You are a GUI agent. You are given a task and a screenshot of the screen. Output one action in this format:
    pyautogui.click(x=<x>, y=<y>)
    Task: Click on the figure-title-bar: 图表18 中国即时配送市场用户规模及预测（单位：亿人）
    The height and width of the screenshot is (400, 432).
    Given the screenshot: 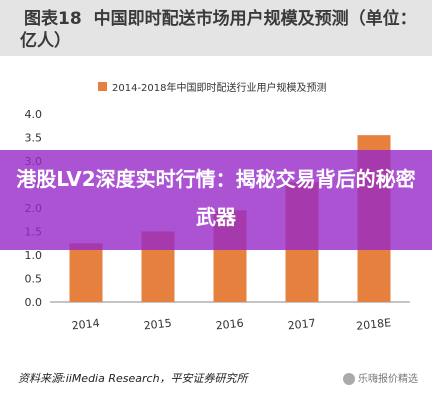 What is the action you would take?
    pyautogui.click(x=216, y=28)
    